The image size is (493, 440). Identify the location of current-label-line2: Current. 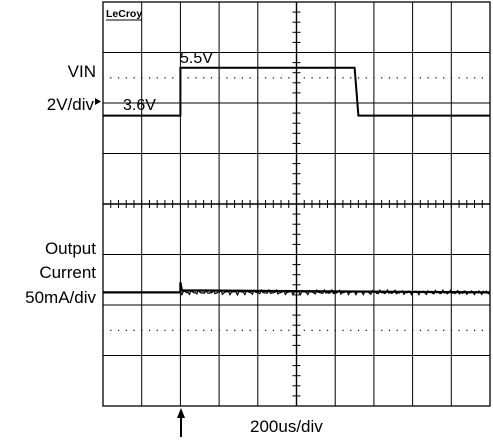
(67, 272).